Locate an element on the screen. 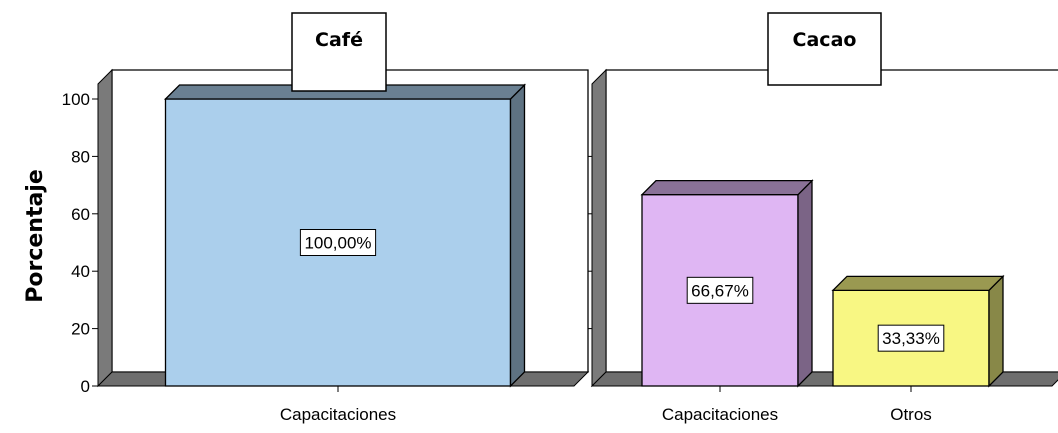 Image resolution: width=1058 pixels, height=433 pixels. data-label: 66,67% is located at coordinates (720, 290).